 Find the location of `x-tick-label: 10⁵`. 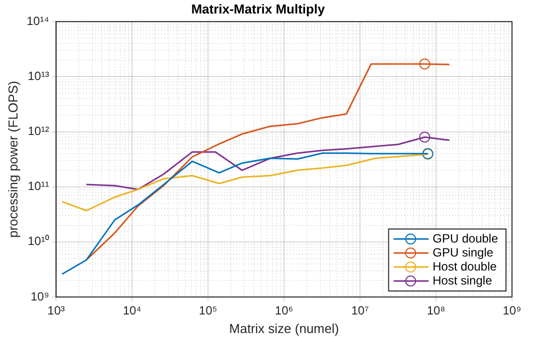

x-tick-label: 10⁵ is located at coordinates (208, 311).